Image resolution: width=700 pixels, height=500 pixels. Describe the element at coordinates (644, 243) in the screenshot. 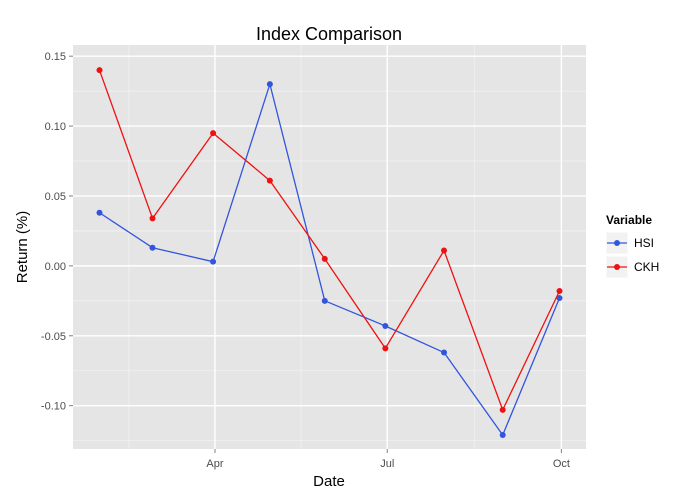

I see `legend-label-hsi: HSI` at that location.